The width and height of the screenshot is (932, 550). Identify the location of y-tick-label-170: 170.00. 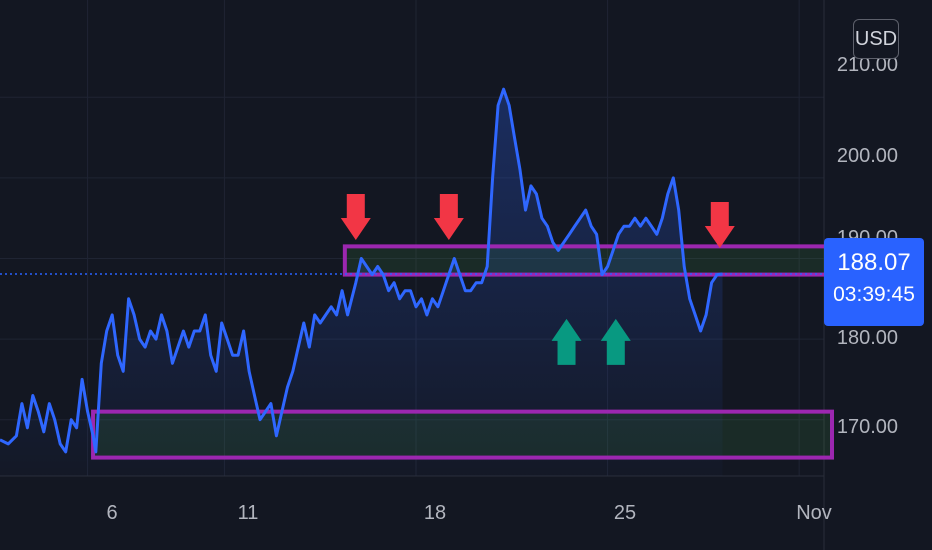
(867, 427).